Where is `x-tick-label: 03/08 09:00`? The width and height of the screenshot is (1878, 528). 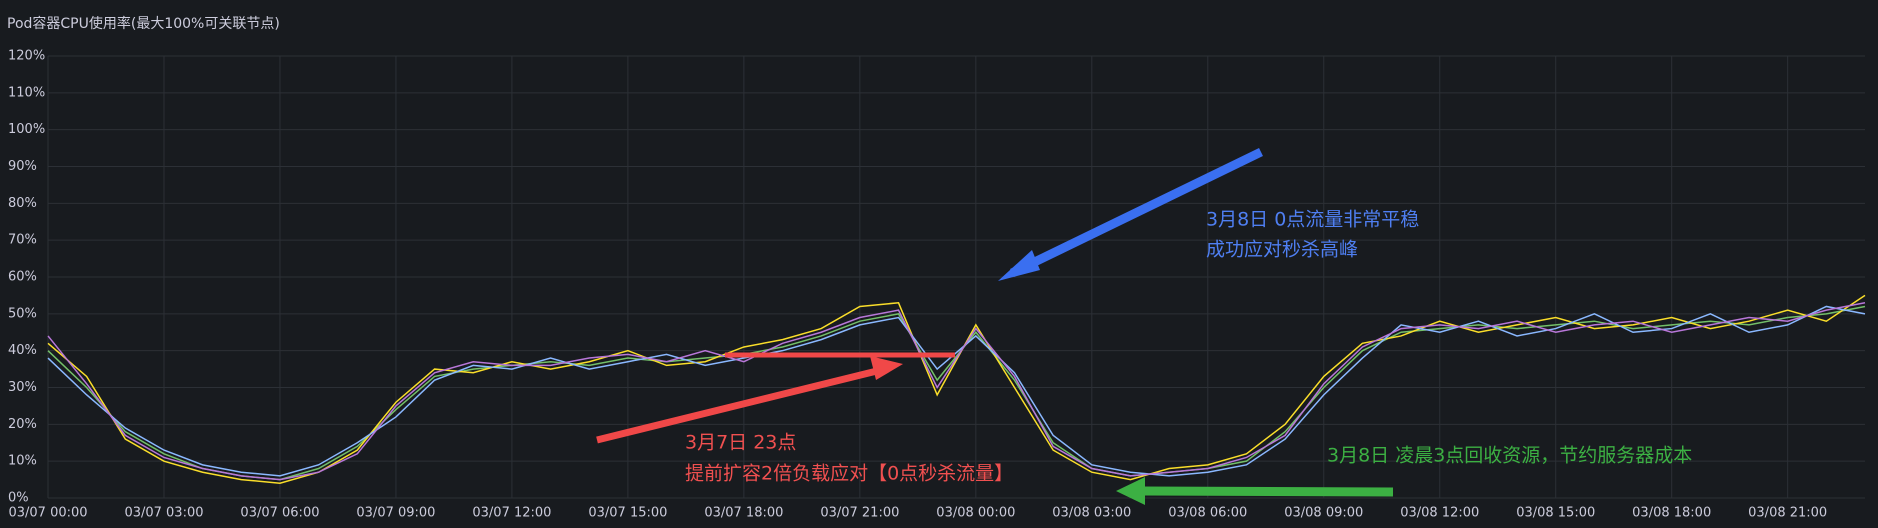 x-tick-label: 03/08 09:00 is located at coordinates (1323, 513).